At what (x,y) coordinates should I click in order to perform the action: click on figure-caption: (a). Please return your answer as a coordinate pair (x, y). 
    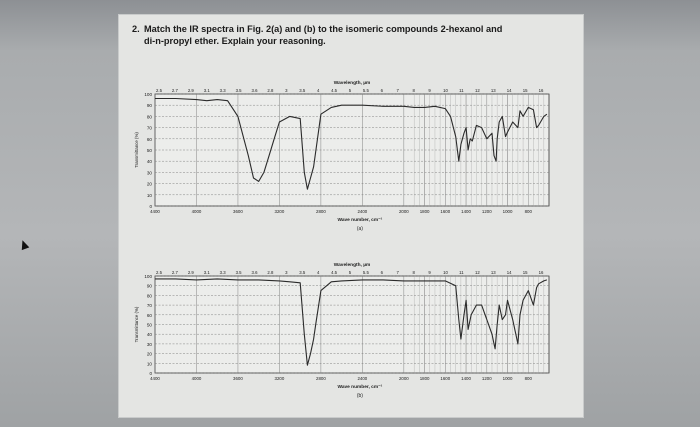
    Looking at the image, I should click on (360, 229).